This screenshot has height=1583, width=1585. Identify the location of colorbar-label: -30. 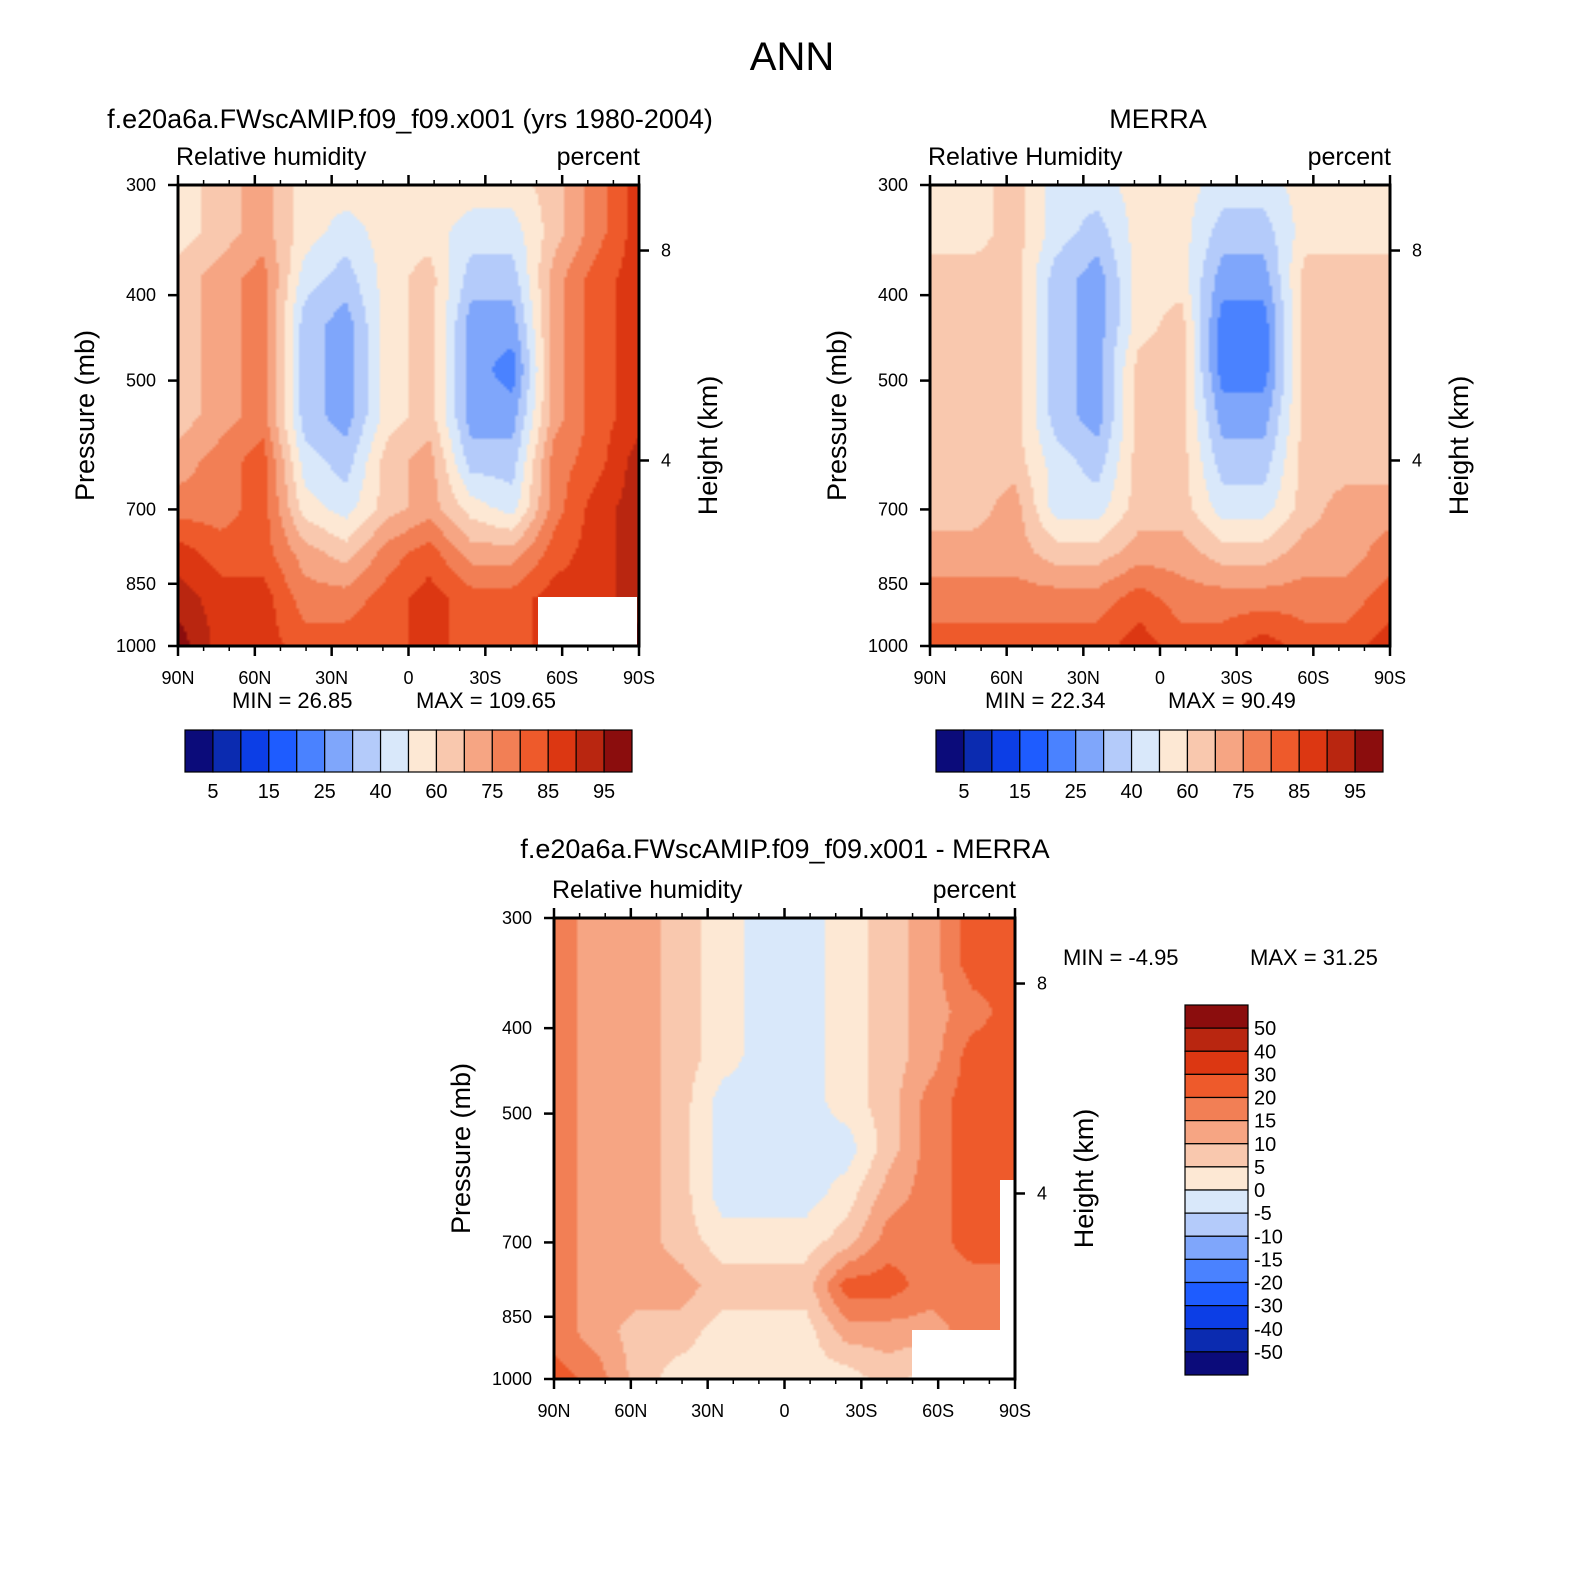
(1268, 1307).